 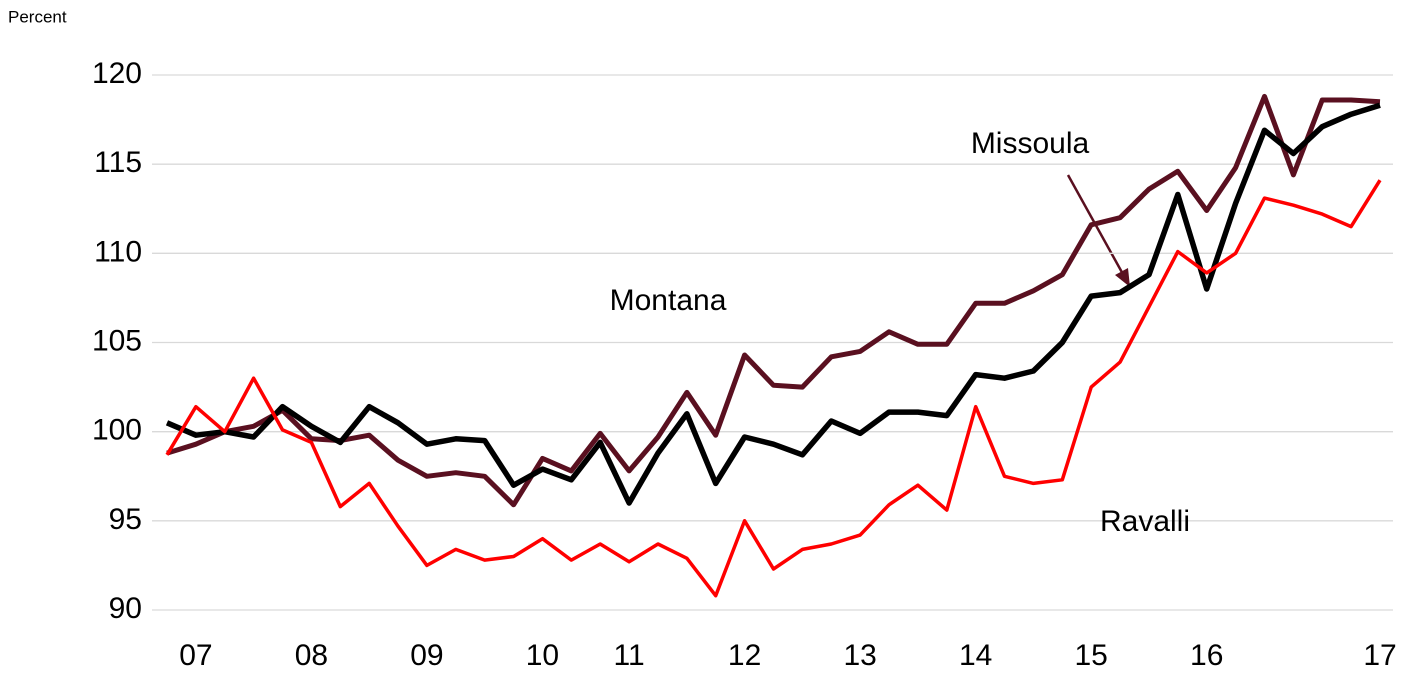 I want to click on y-axis-label: Percent, so click(x=37, y=16).